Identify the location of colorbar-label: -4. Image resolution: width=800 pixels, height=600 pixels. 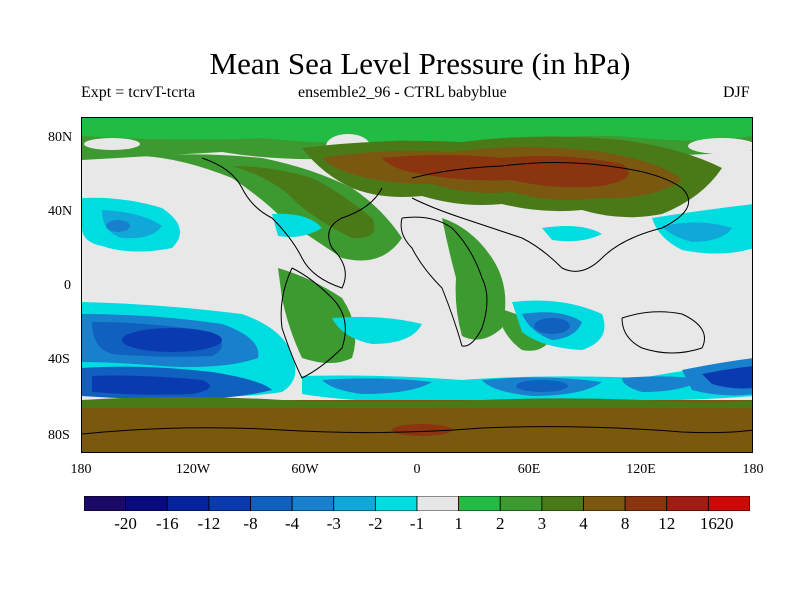
(292, 523).